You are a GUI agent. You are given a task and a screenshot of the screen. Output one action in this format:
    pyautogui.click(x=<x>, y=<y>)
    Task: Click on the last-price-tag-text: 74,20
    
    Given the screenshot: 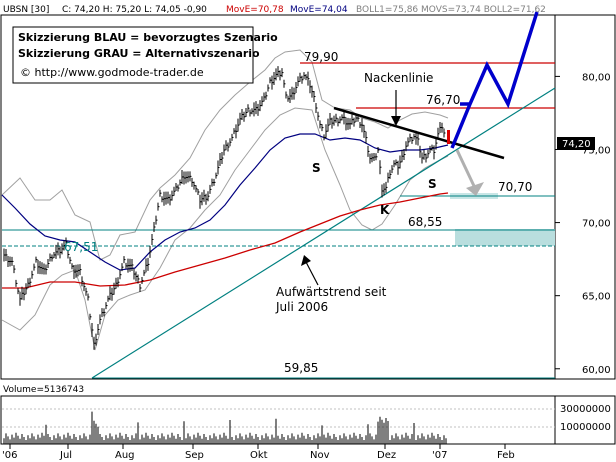 What is the action you would take?
    pyautogui.click(x=576, y=144)
    